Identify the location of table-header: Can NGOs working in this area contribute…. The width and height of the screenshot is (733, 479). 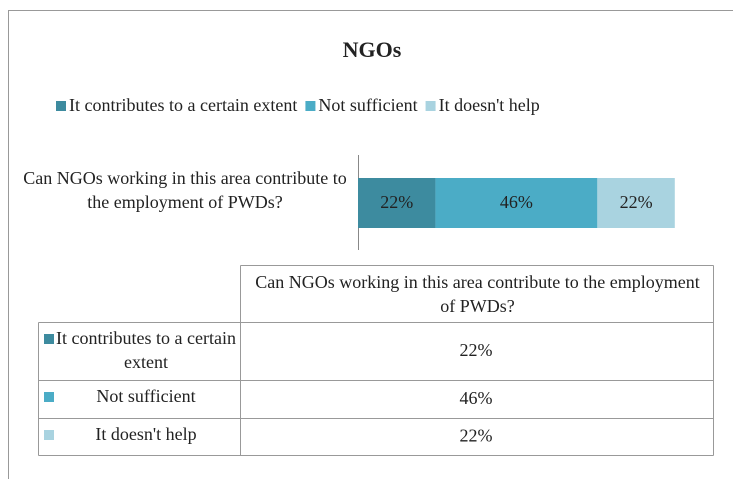
(477, 294).